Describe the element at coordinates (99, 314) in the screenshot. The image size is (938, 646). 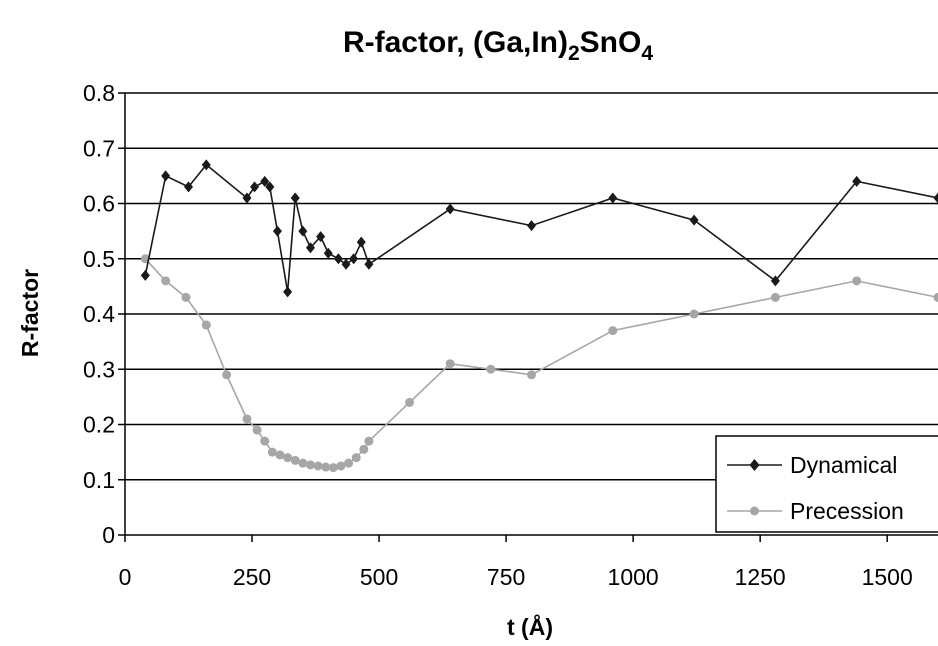
I see `y-tick-label: 0.4` at that location.